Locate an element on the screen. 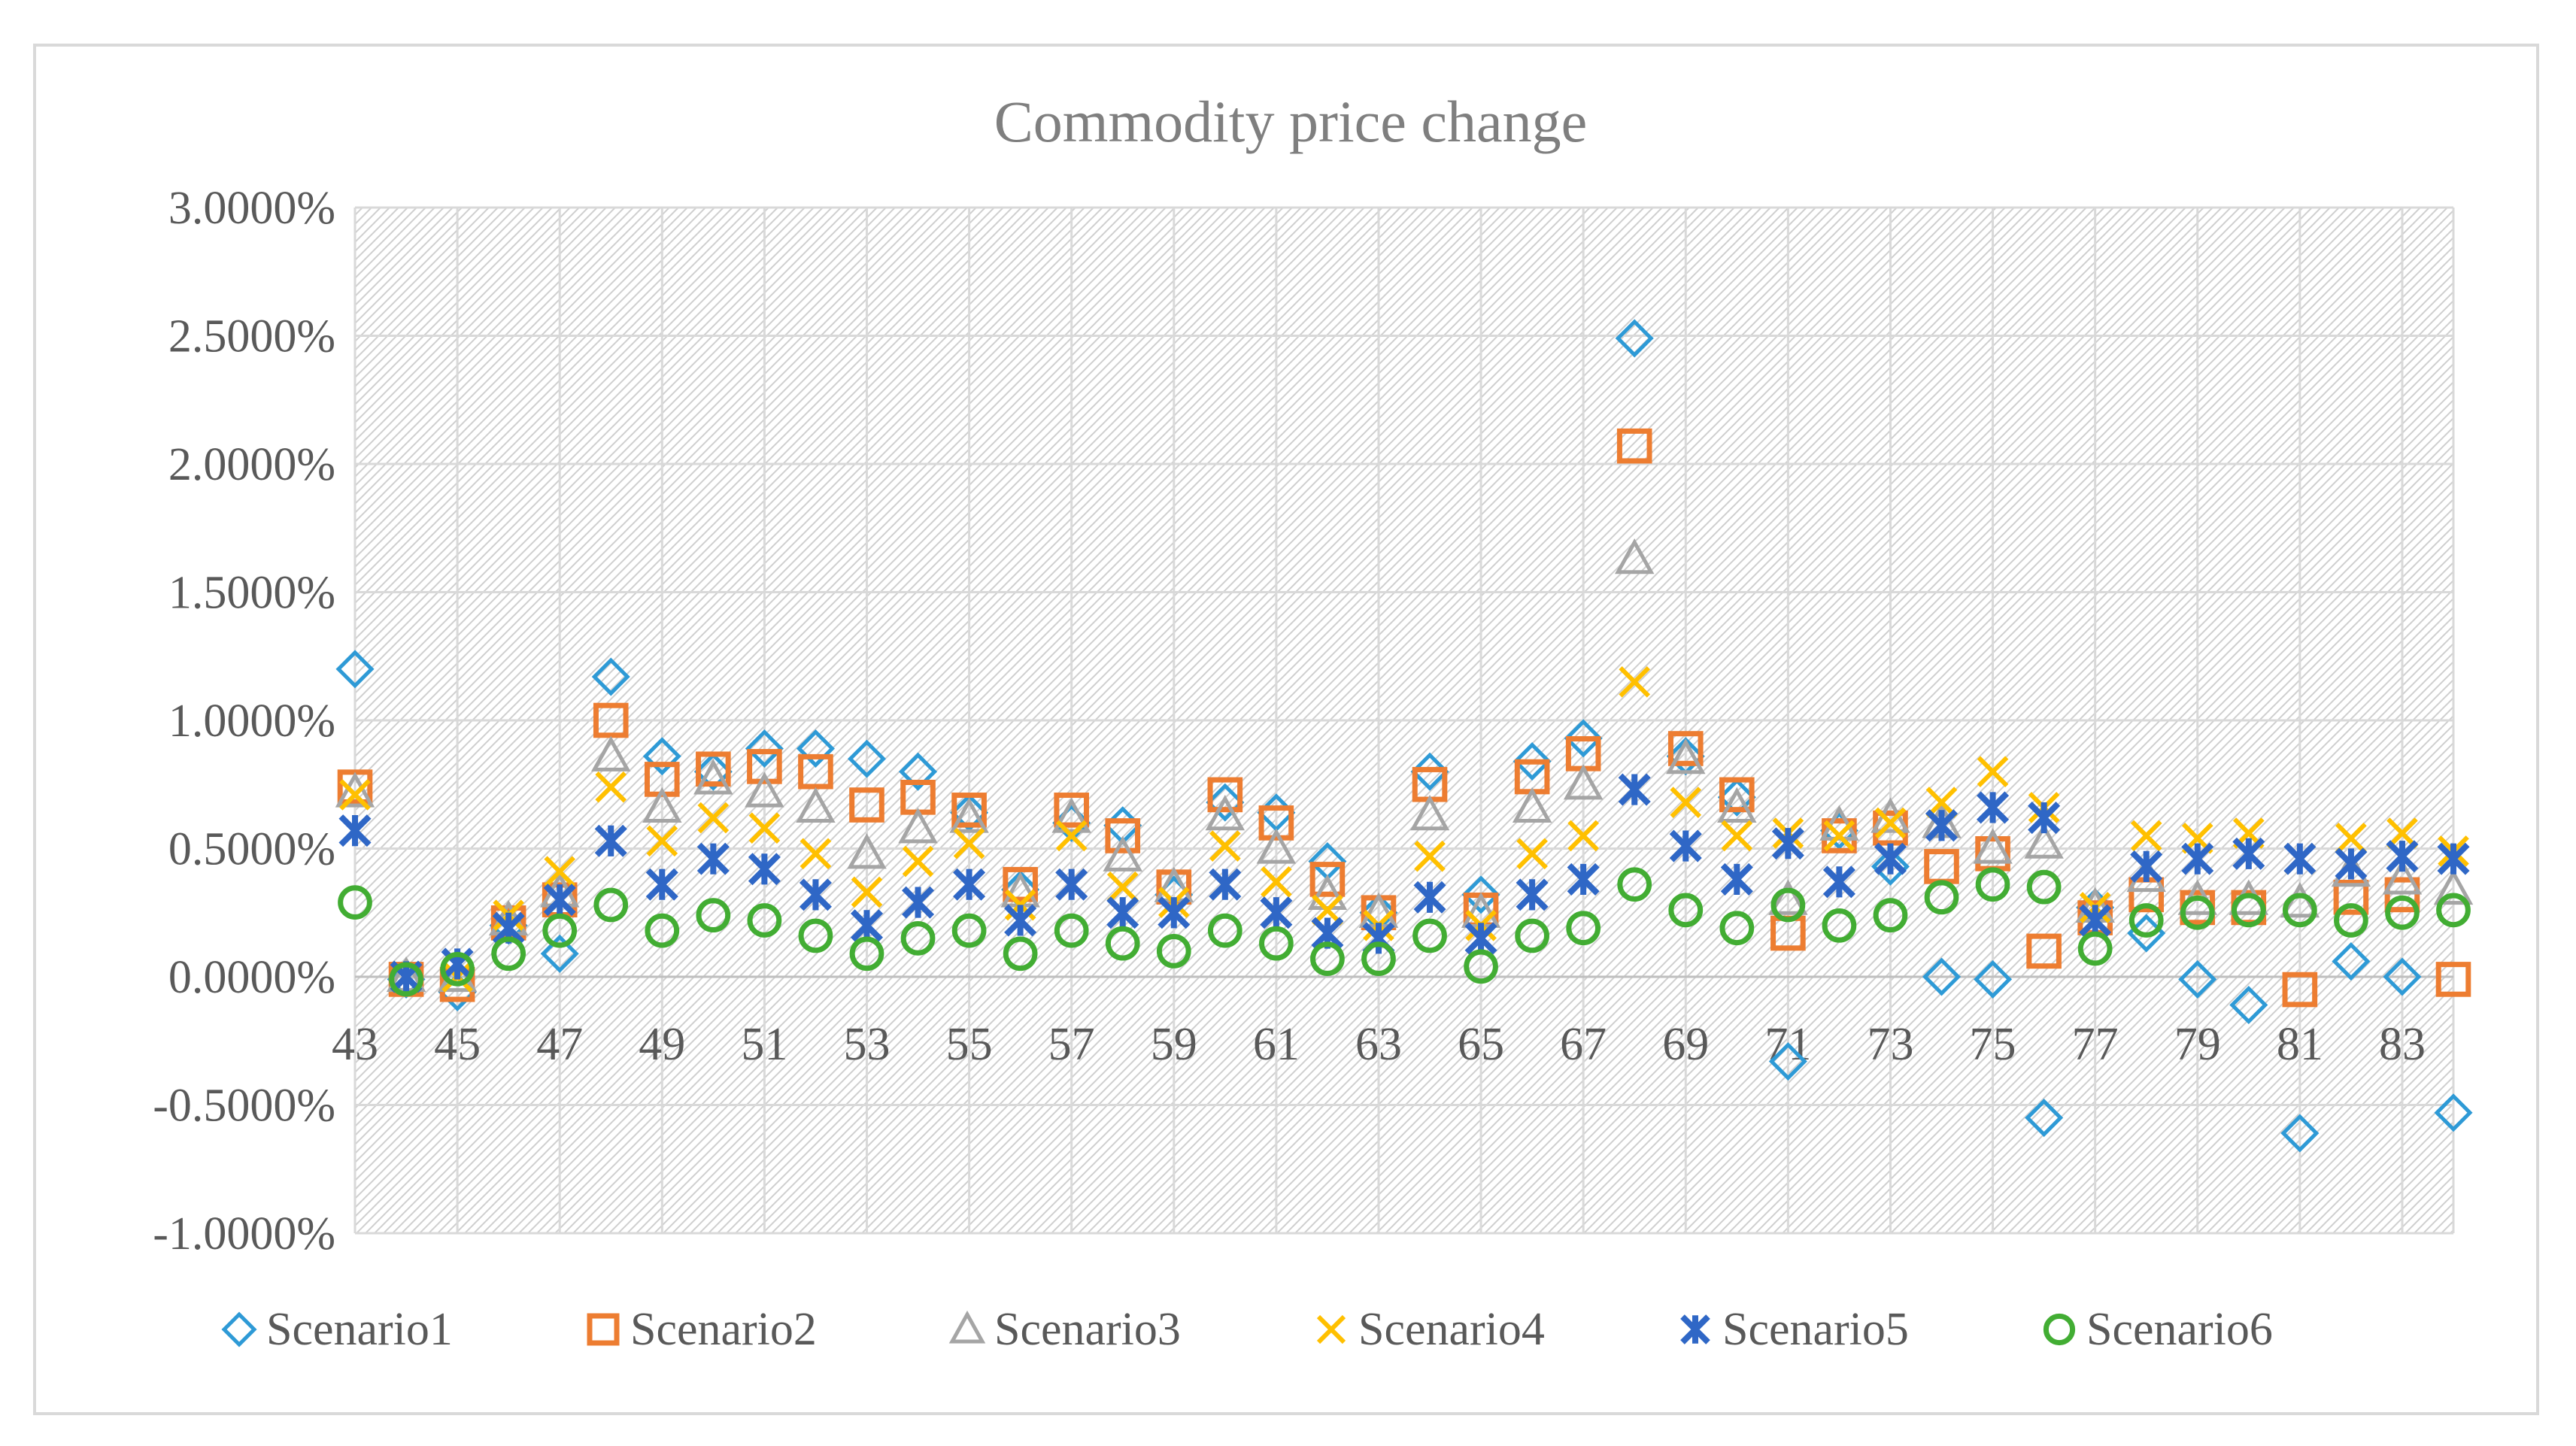 The image size is (2576, 1446). y-tick-label: 2.0000% is located at coordinates (252, 464).